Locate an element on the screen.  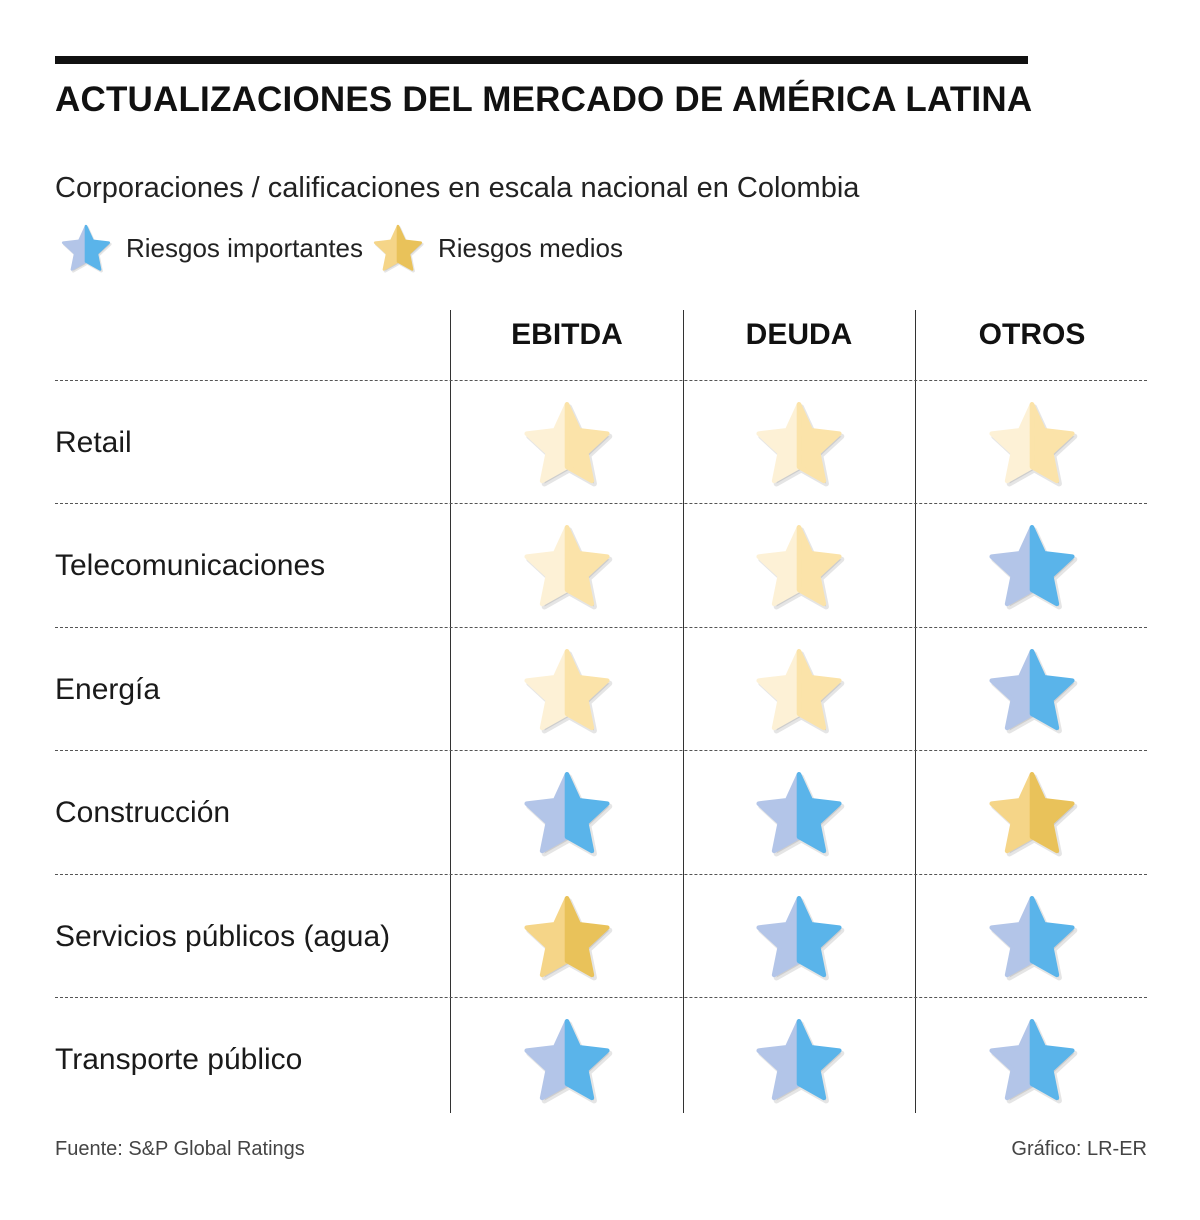
row-label-transporte-publico: Transporte público is located at coordinates (179, 1059).